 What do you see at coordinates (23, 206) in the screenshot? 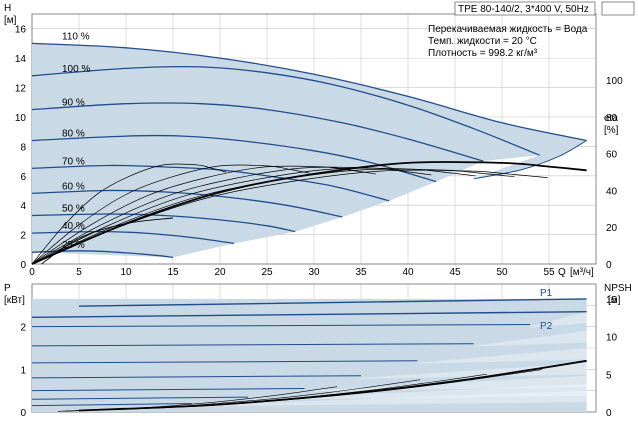
I see `y-tick-label: 4` at bounding box center [23, 206].